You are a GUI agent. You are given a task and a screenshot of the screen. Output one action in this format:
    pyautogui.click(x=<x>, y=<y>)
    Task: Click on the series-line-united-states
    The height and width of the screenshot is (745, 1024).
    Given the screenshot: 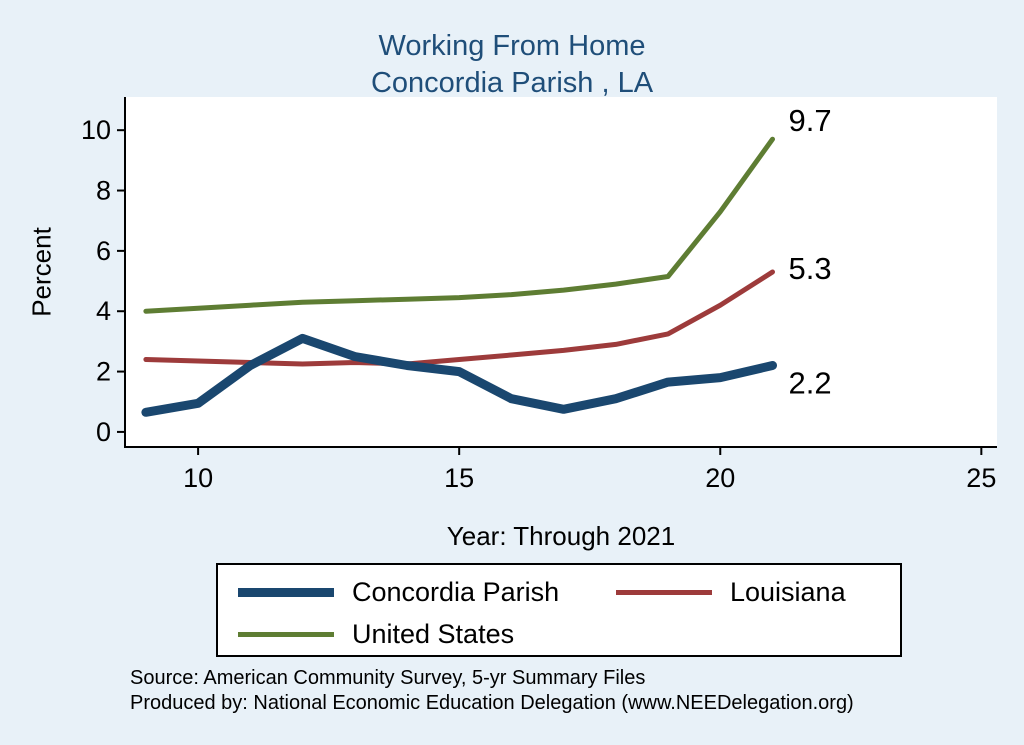 What is the action you would take?
    pyautogui.click(x=459, y=225)
    